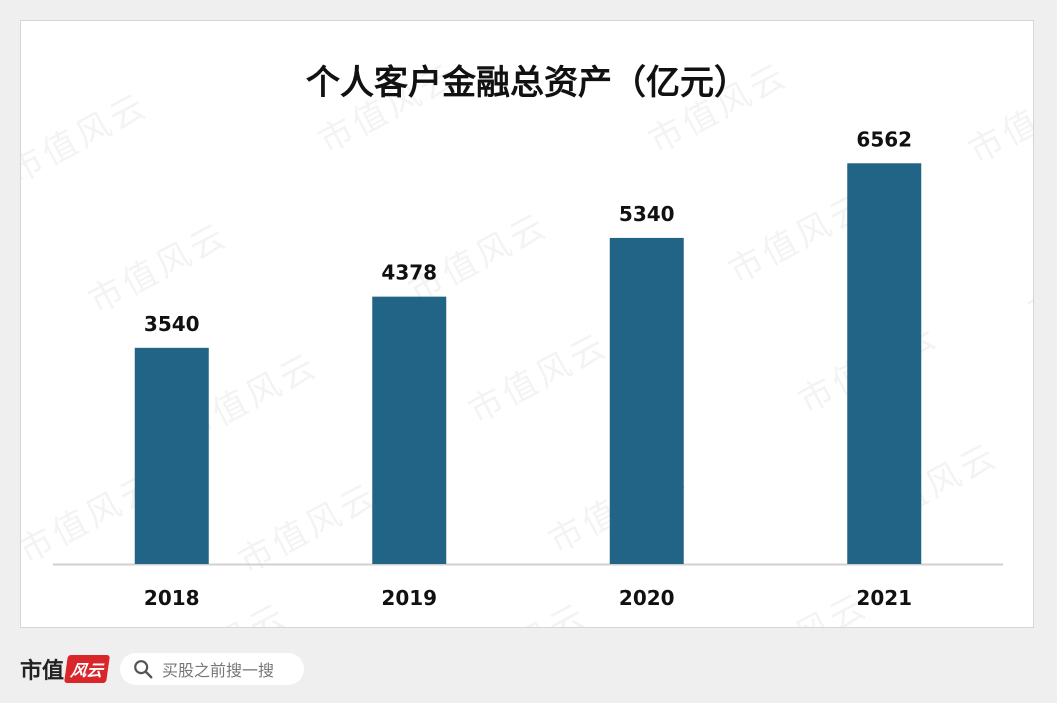  I want to click on data-label-2021: 6562, so click(884, 139).